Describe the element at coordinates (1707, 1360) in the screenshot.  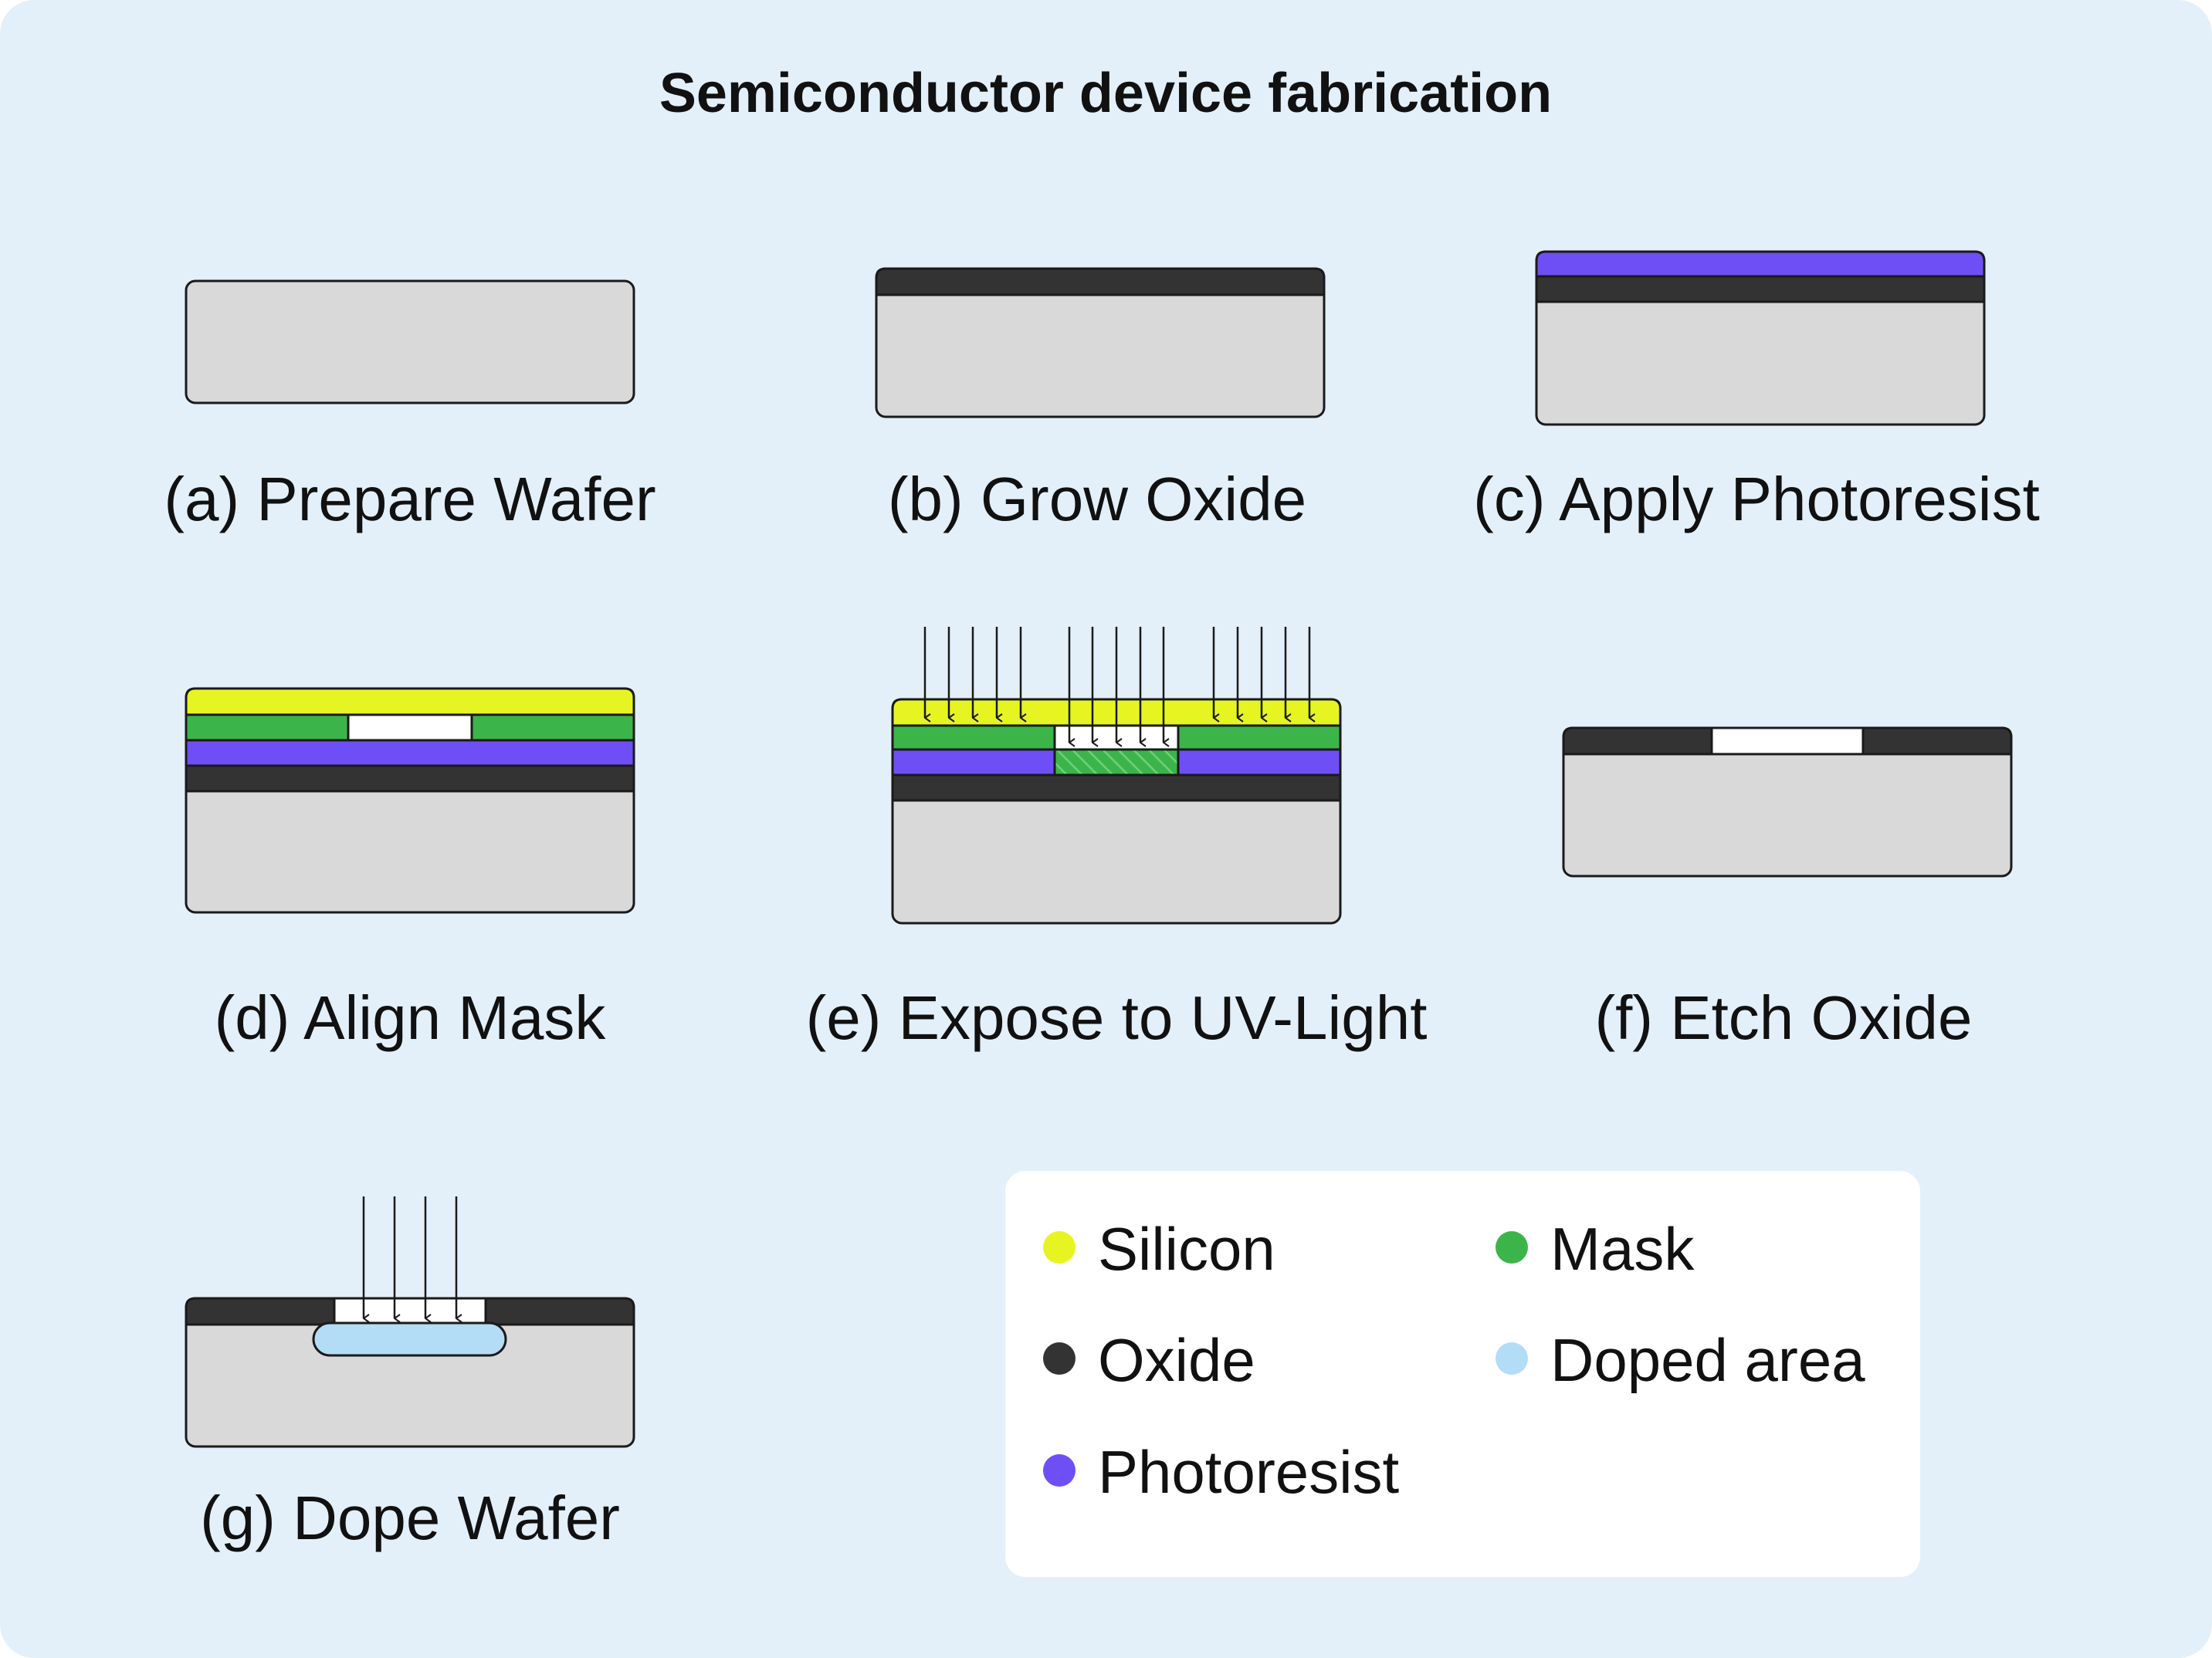
I see `legend-label: Doped area` at that location.